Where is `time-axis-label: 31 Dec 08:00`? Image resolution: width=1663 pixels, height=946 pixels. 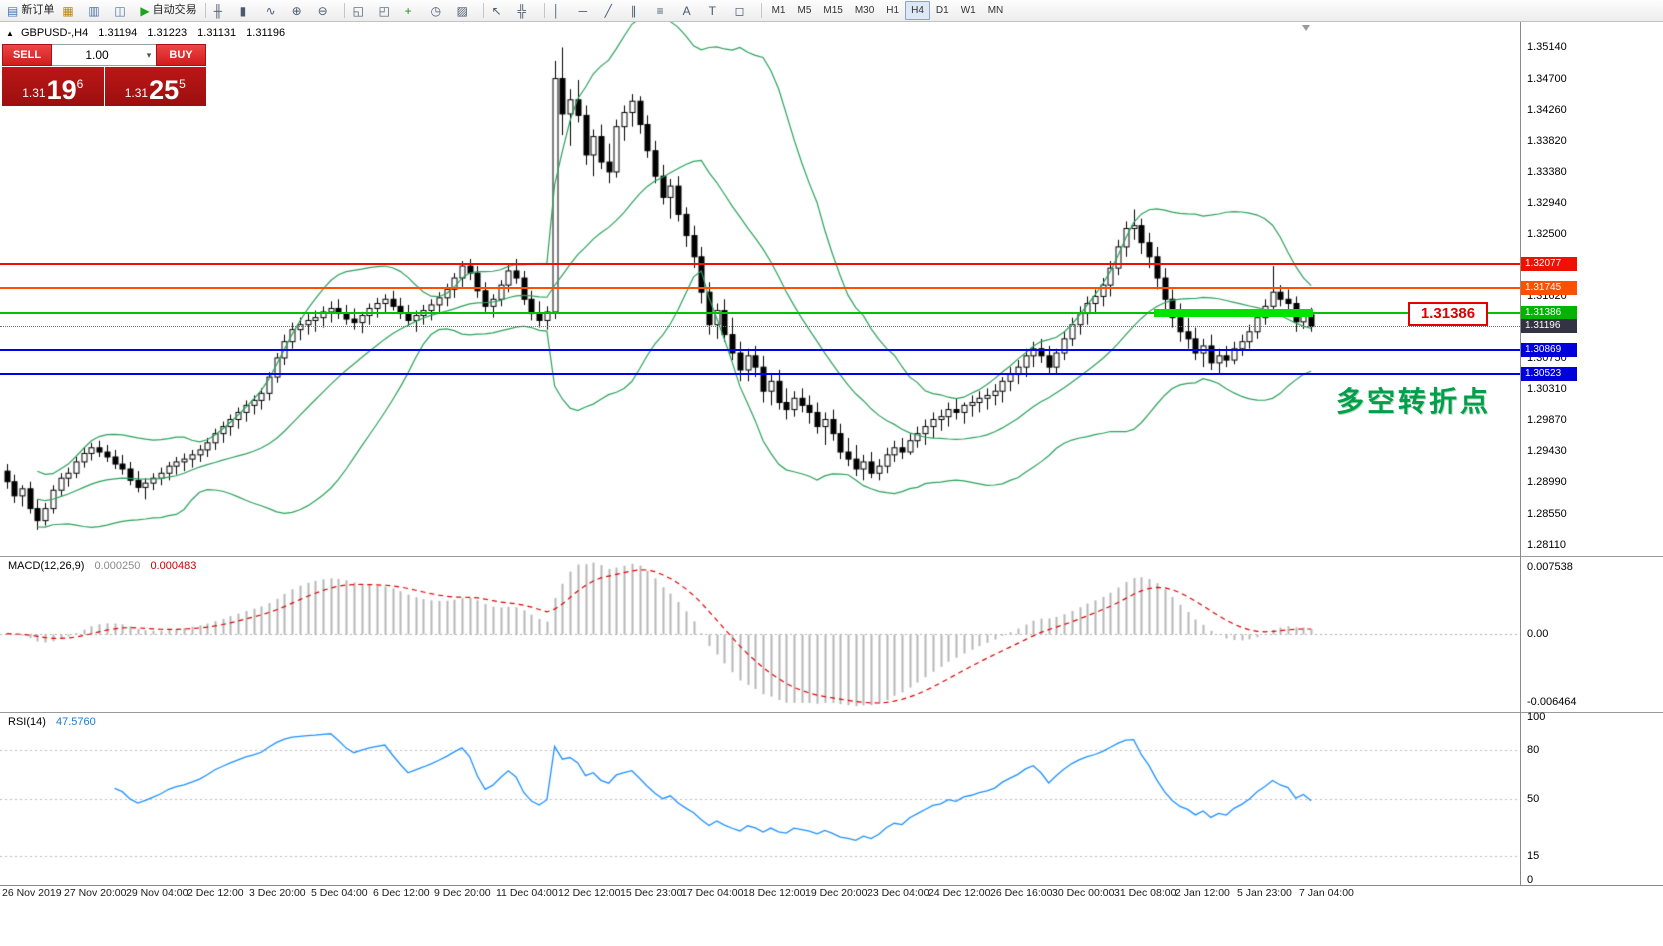
time-axis-label: 31 Dec 08:00 is located at coordinates (1145, 893).